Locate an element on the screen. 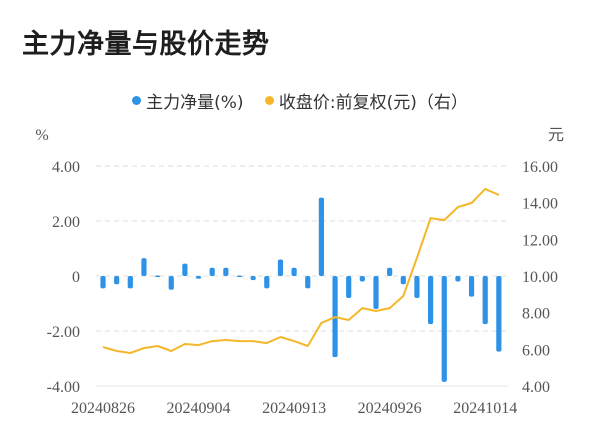 Image resolution: width=600 pixels, height=446 pixels. left-axis-tick: 0 is located at coordinates (76, 277).